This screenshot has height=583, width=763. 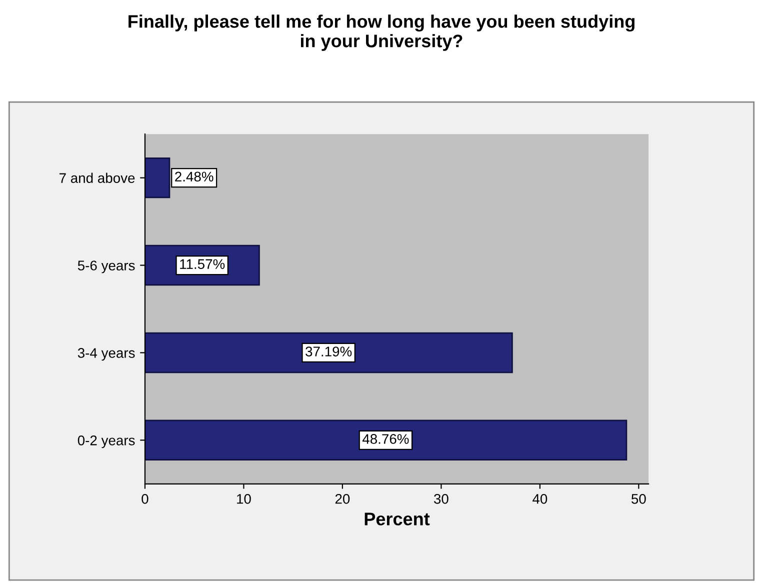 What do you see at coordinates (342, 499) in the screenshot?
I see `x-tick-label: 20` at bounding box center [342, 499].